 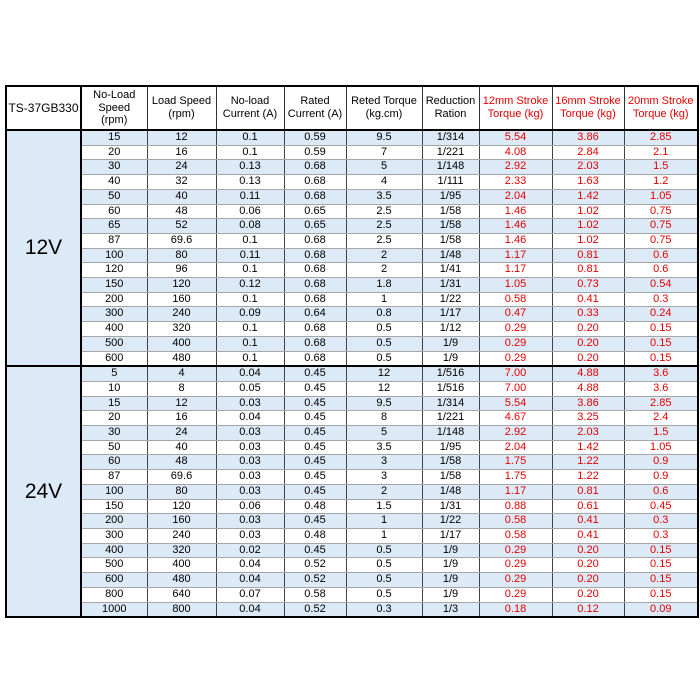 I want to click on table-row: 500 400 0.1 0.68 0.5 1/9 0.29 0.20 0.15, so click(x=352, y=343).